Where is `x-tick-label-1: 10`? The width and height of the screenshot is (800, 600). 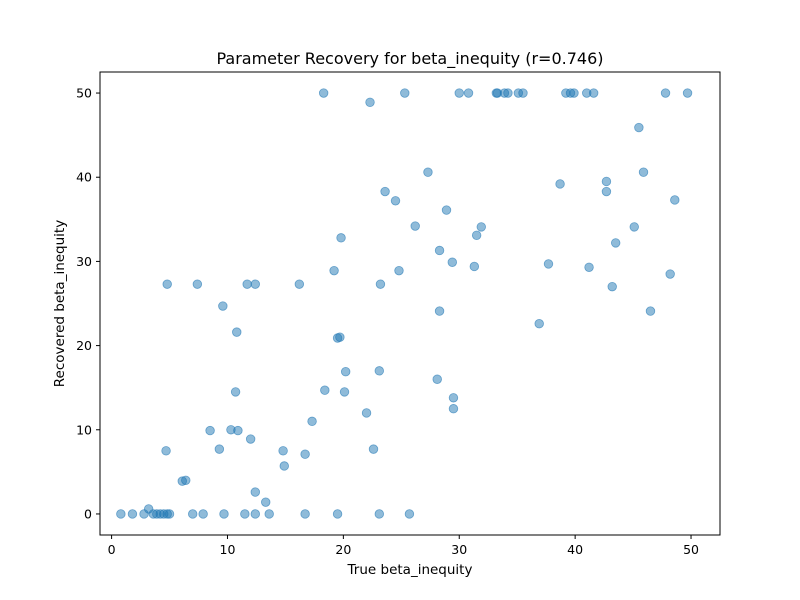 x-tick-label-1: 10 is located at coordinates (228, 549).